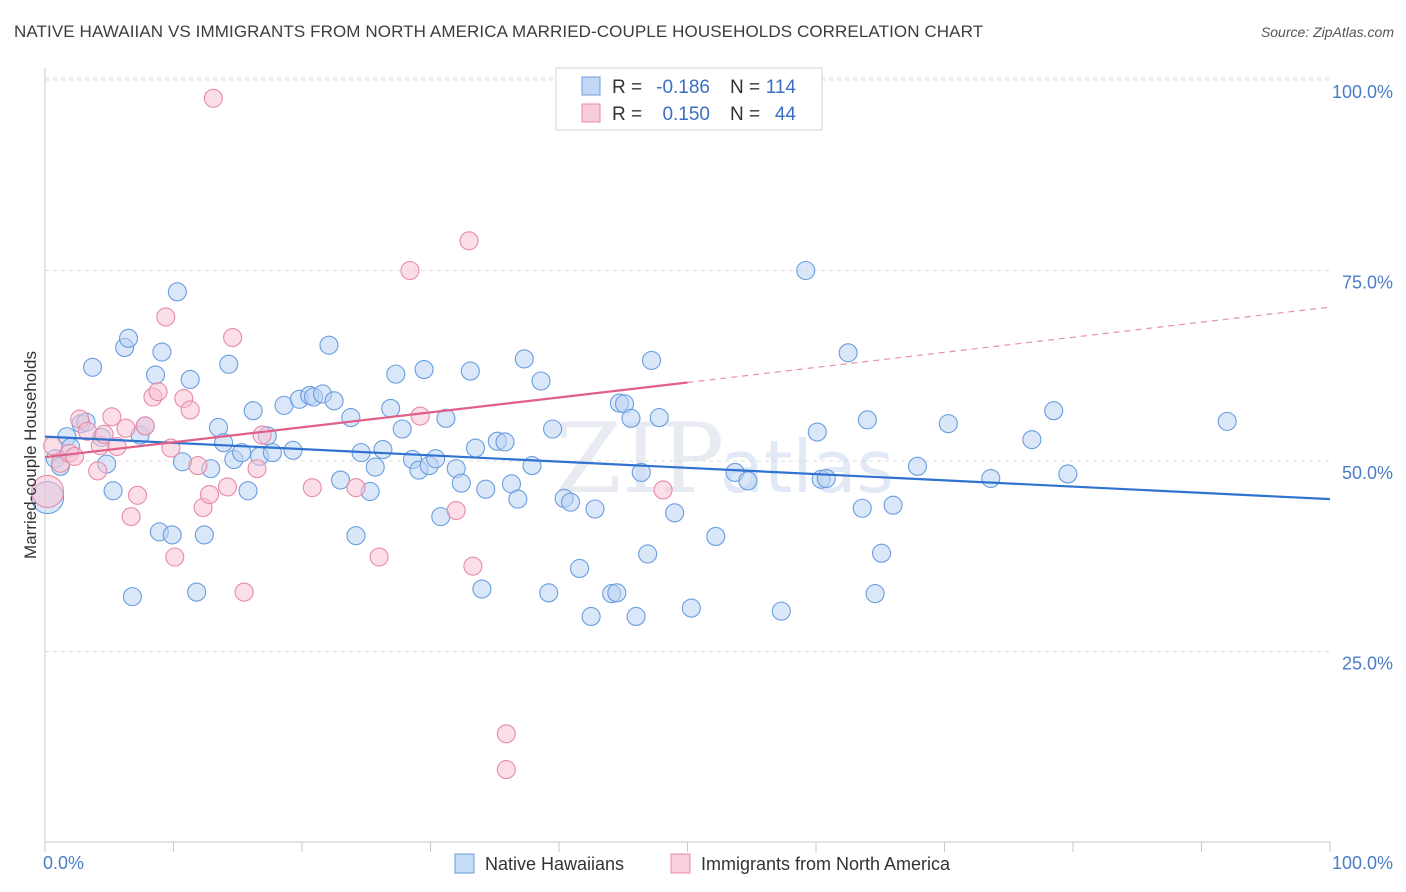 The image size is (1406, 892). I want to click on stats-legend: R = -0.186 N = 114 R = 0.150 N = 44, so click(689, 99).